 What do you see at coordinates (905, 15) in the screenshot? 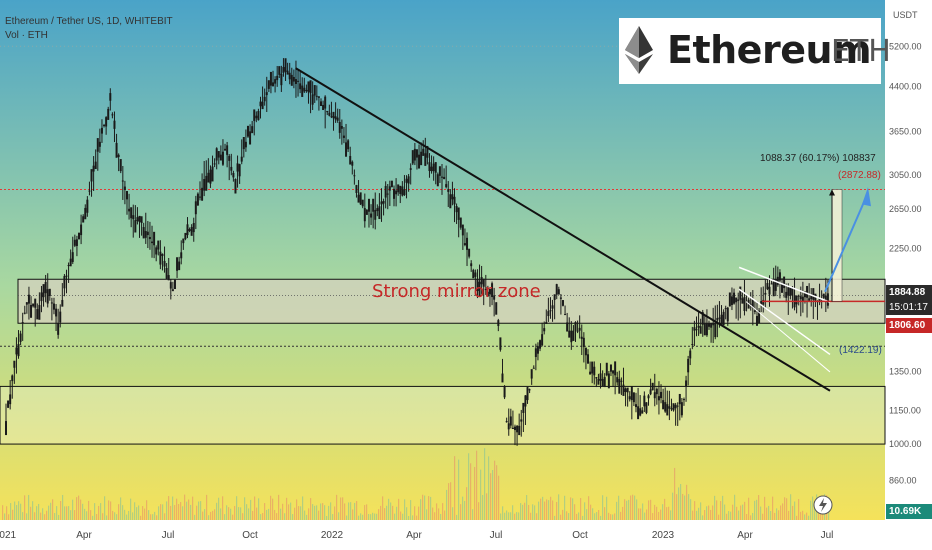
I see `price-axis-unit: USDT` at bounding box center [905, 15].